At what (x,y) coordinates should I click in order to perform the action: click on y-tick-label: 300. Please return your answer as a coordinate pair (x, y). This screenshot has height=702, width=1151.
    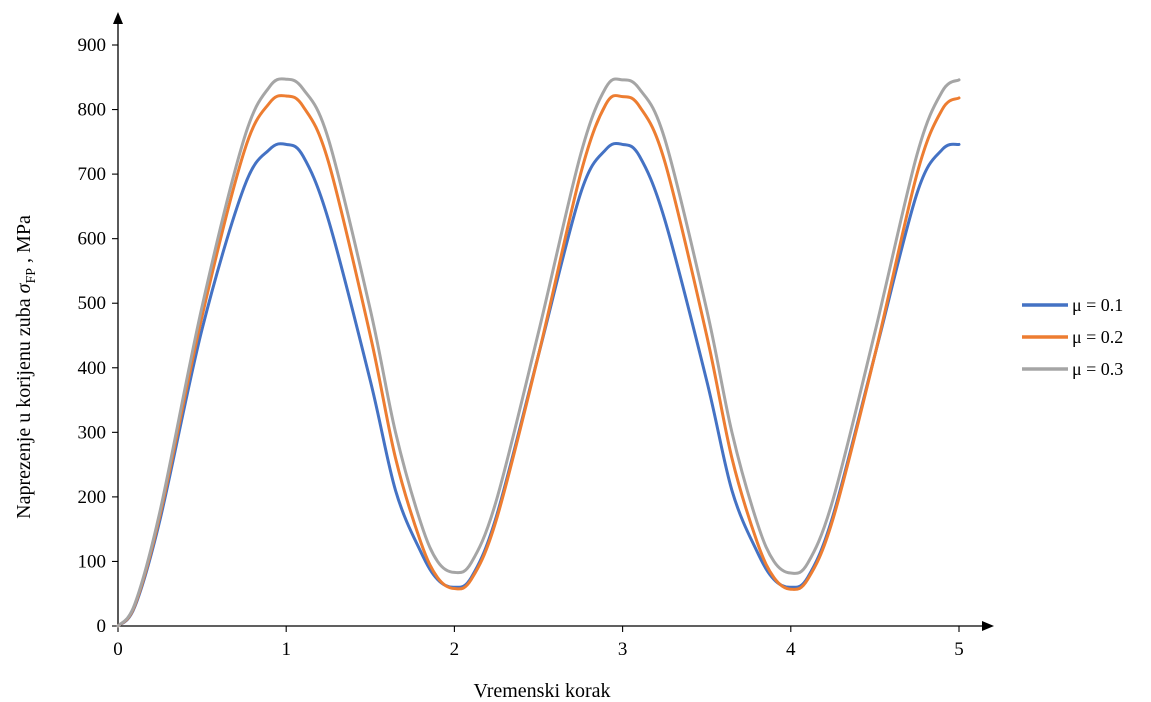
    Looking at the image, I should click on (92, 432).